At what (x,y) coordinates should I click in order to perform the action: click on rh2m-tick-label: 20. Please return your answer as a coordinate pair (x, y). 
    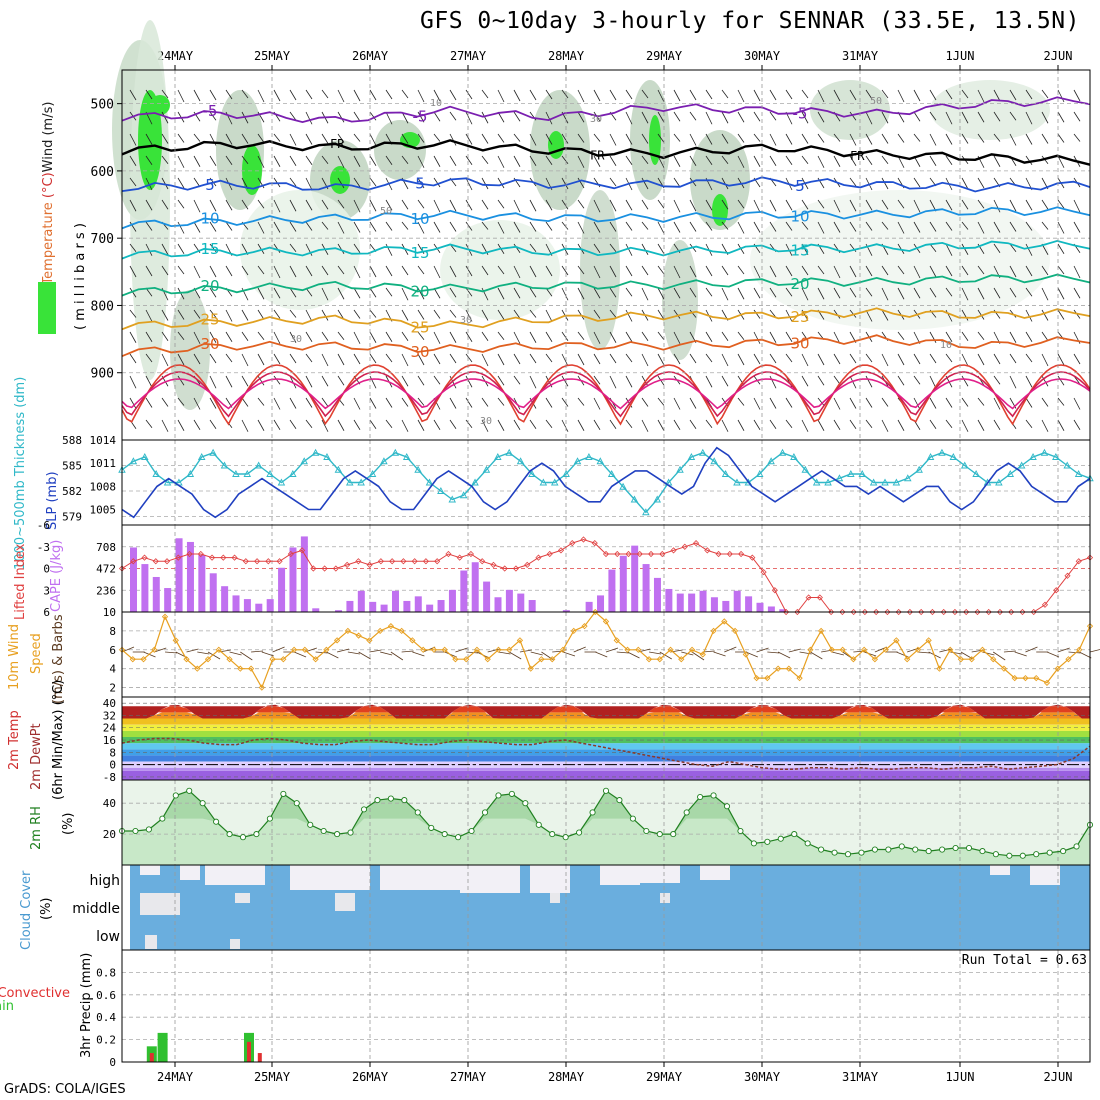
    Looking at the image, I should click on (109, 834).